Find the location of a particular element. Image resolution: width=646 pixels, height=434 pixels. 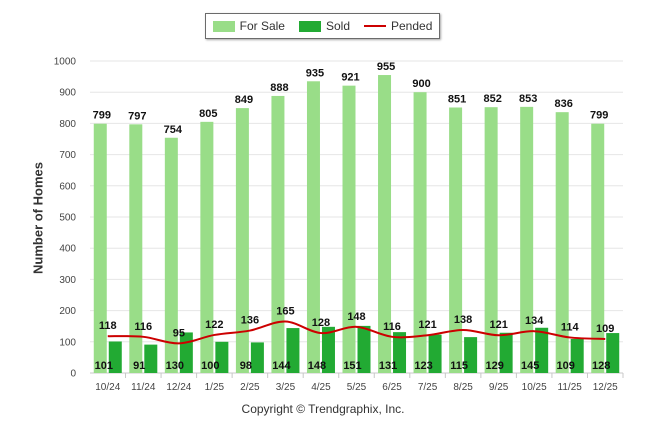

data-label-pended: 134 is located at coordinates (534, 321).